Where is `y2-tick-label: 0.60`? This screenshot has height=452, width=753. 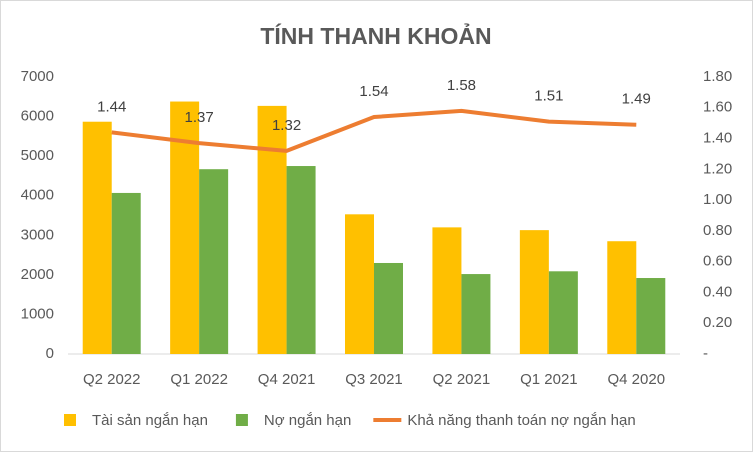
y2-tick-label: 0.60 is located at coordinates (717, 261).